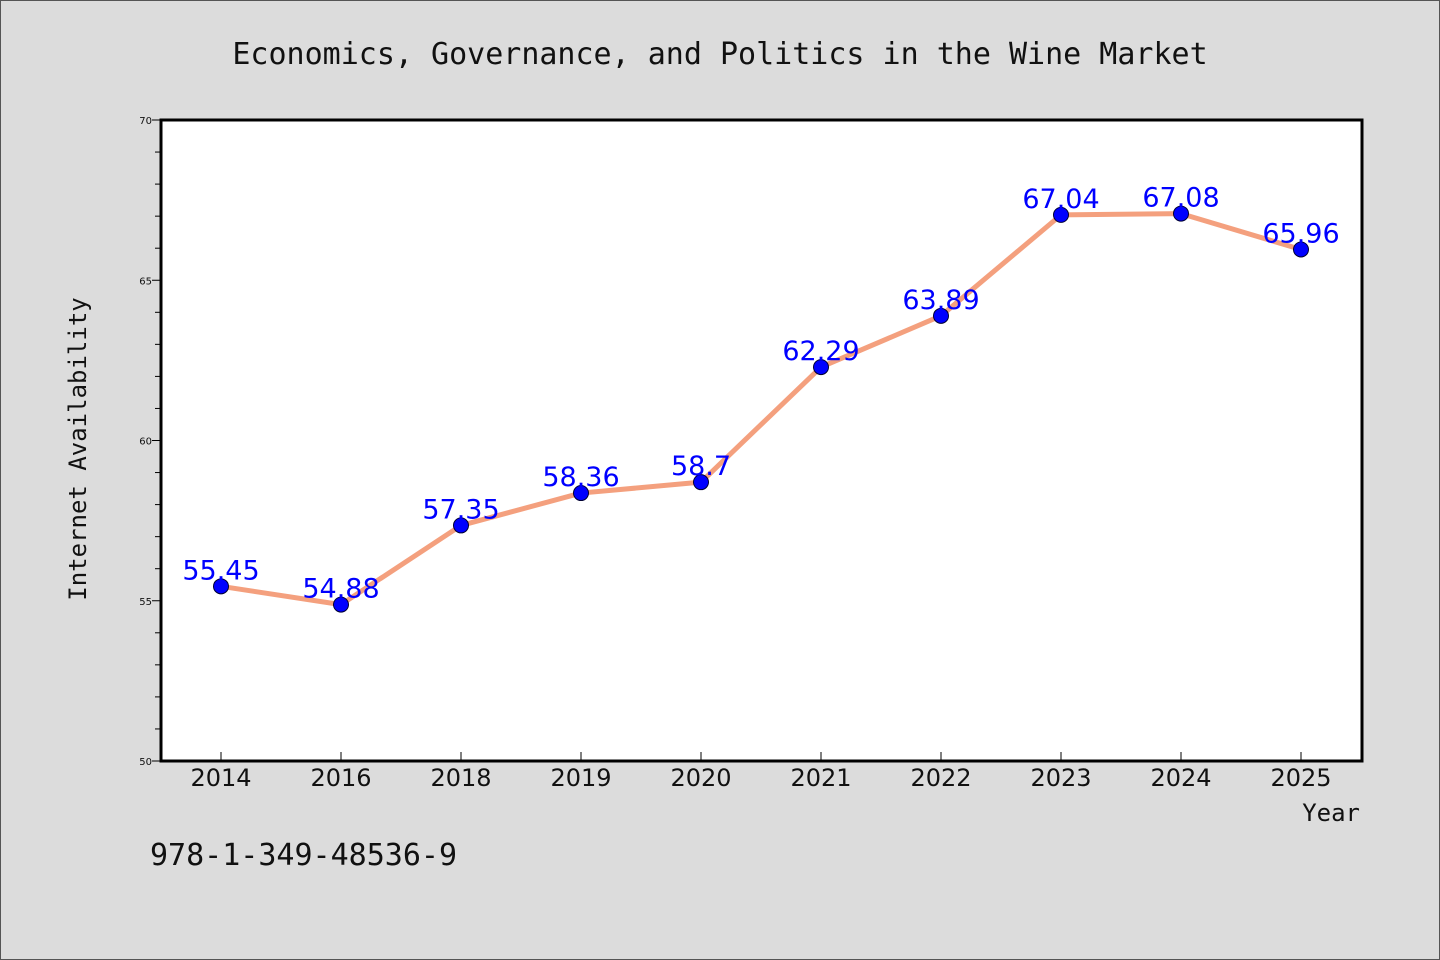 Image resolution: width=1440 pixels, height=960 pixels. I want to click on x-axis-label: Year, so click(1331, 813).